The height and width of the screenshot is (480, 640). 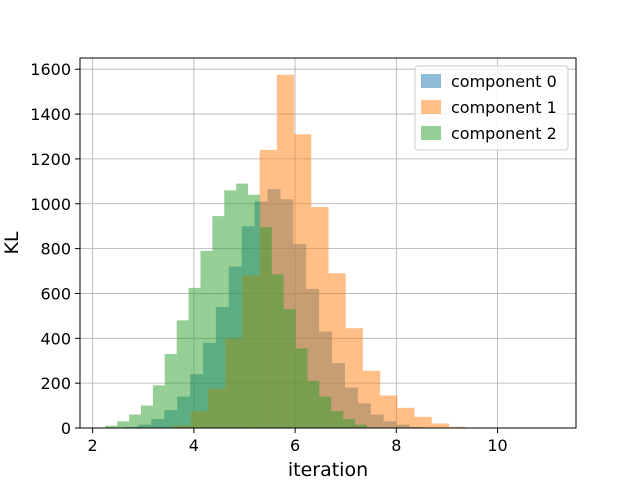 What do you see at coordinates (328, 469) in the screenshot?
I see `x-axis-label: iteration` at bounding box center [328, 469].